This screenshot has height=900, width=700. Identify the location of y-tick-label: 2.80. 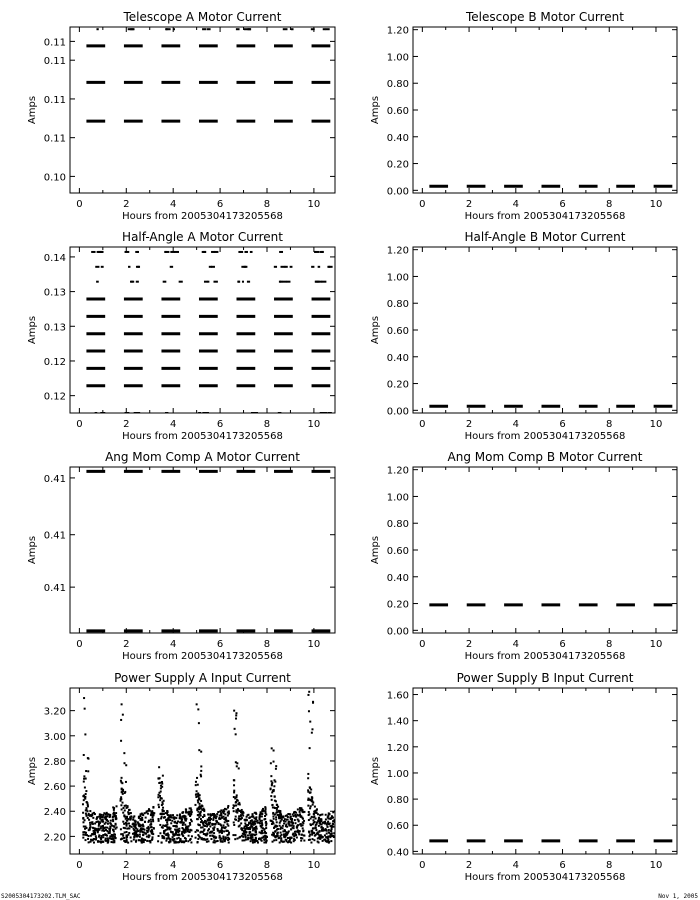
(55, 762).